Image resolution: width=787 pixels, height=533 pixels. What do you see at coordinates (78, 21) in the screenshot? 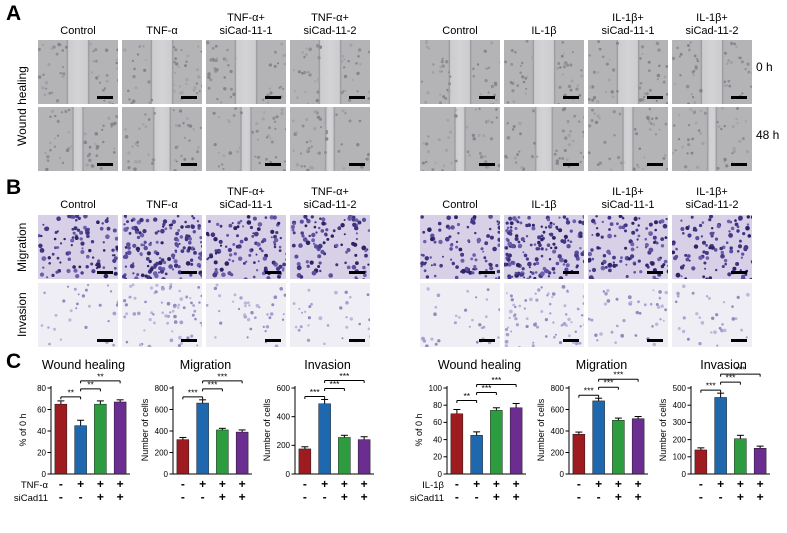
I see `column-header-a: Control` at bounding box center [78, 21].